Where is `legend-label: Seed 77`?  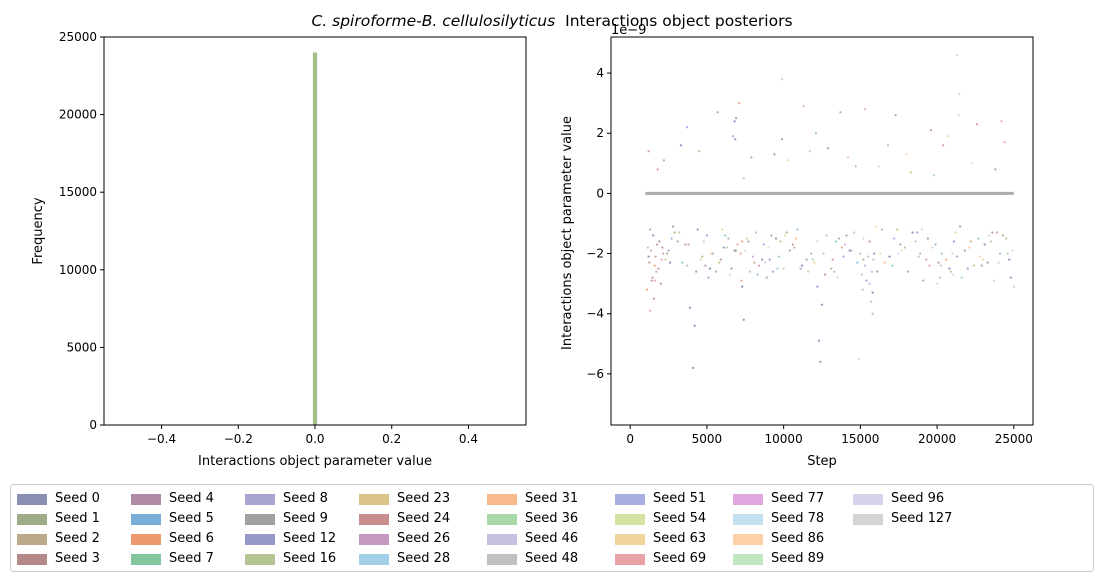
legend-label: Seed 77 is located at coordinates (798, 498).